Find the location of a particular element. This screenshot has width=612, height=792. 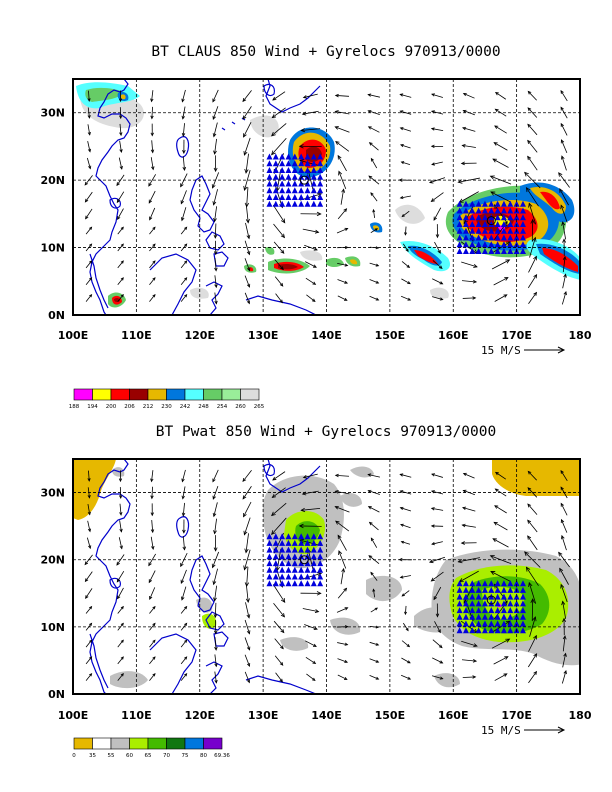

lon-tick-label: 120E is located at coordinates (200, 335).